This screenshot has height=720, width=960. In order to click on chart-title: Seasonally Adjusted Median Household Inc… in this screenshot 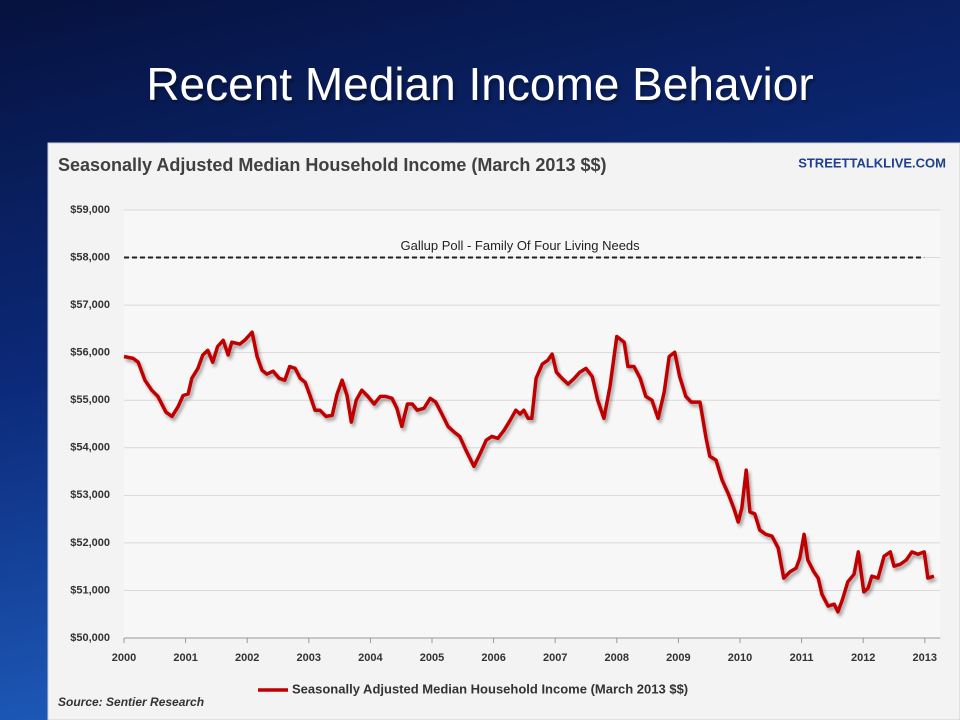, I will do `click(332, 165)`.